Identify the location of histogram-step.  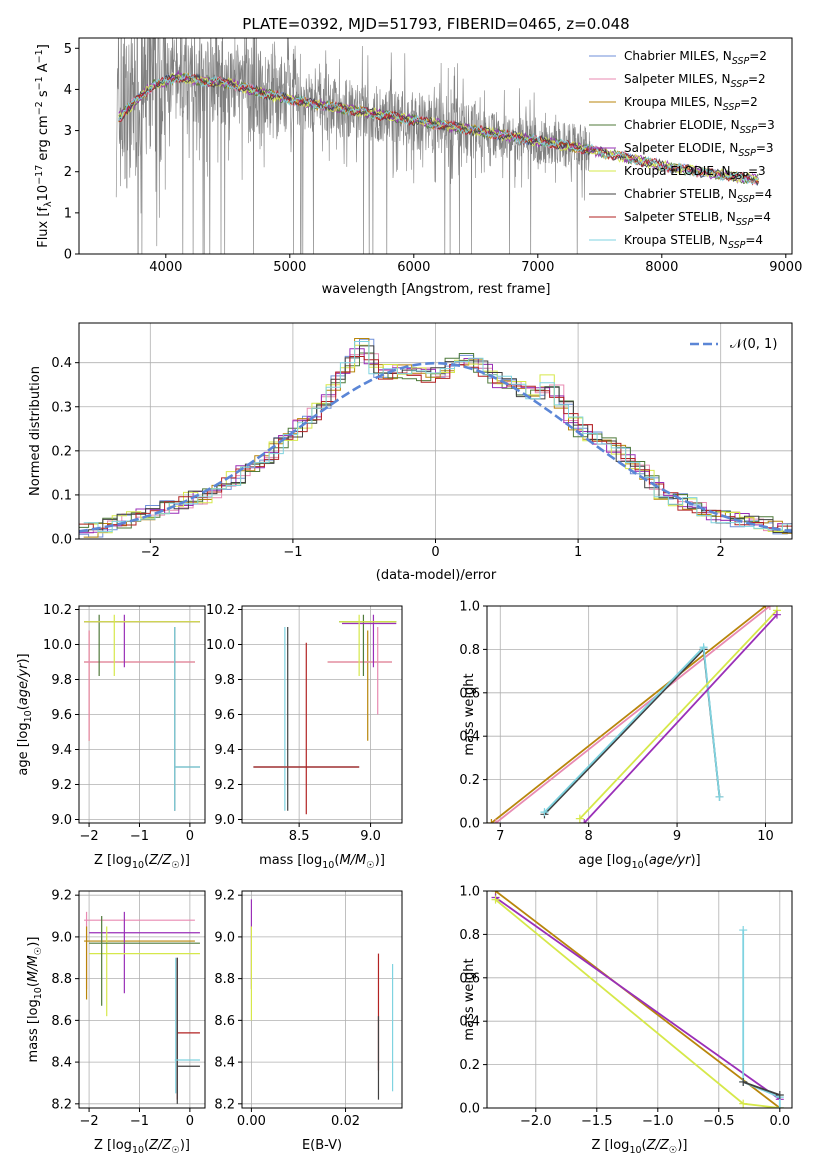
(435, 442).